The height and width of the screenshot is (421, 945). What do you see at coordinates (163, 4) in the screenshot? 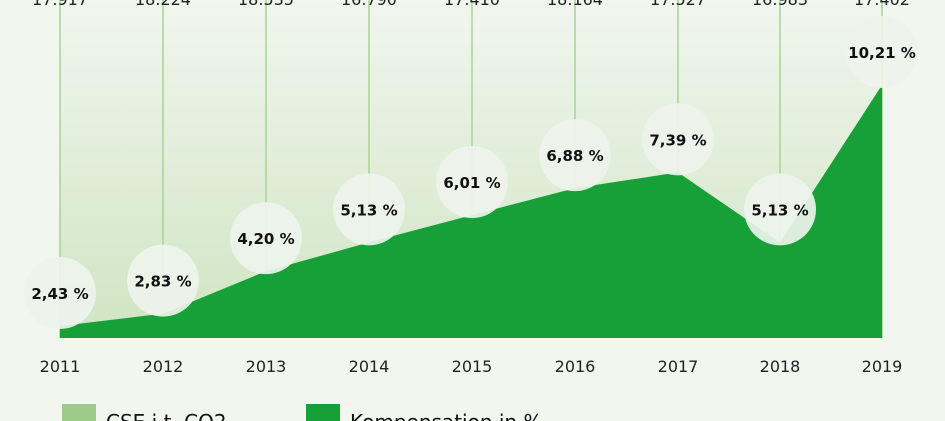
I see `top-value-2012: 18.224` at bounding box center [163, 4].